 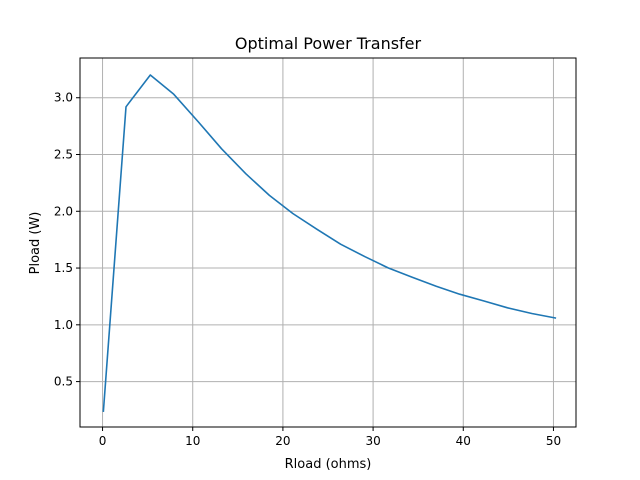 What do you see at coordinates (192, 441) in the screenshot?
I see `x-tick-label: 10` at bounding box center [192, 441].